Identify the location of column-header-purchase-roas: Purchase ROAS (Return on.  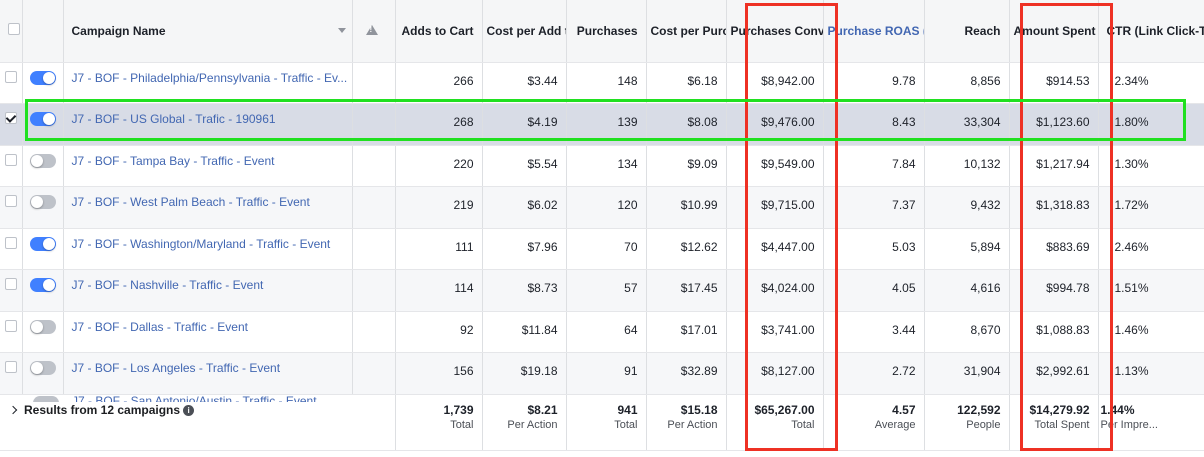
(874, 31).